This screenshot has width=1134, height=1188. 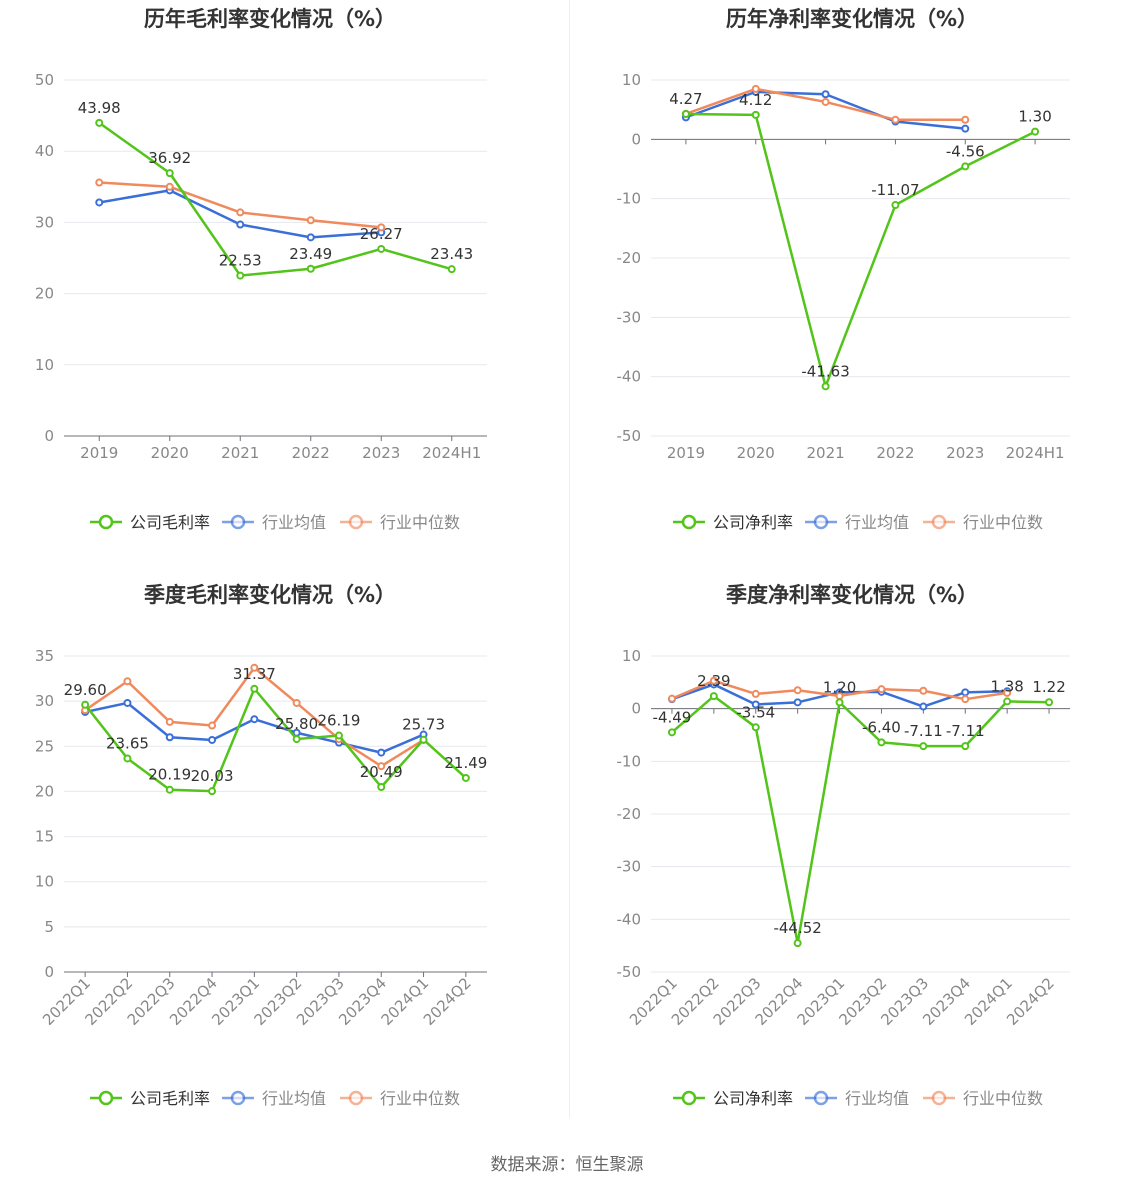 I want to click on data-label: 43.98, so click(x=99, y=108).